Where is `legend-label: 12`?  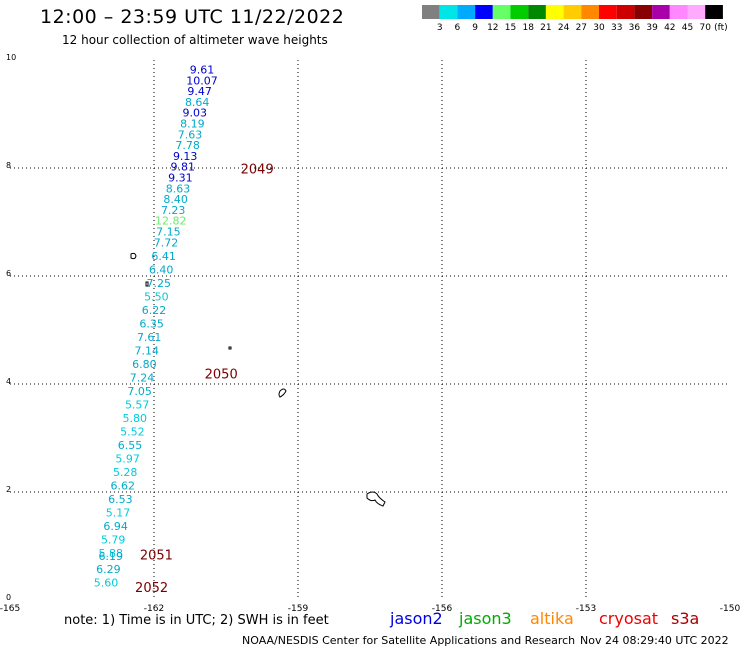
legend-label: 12 is located at coordinates (492, 28).